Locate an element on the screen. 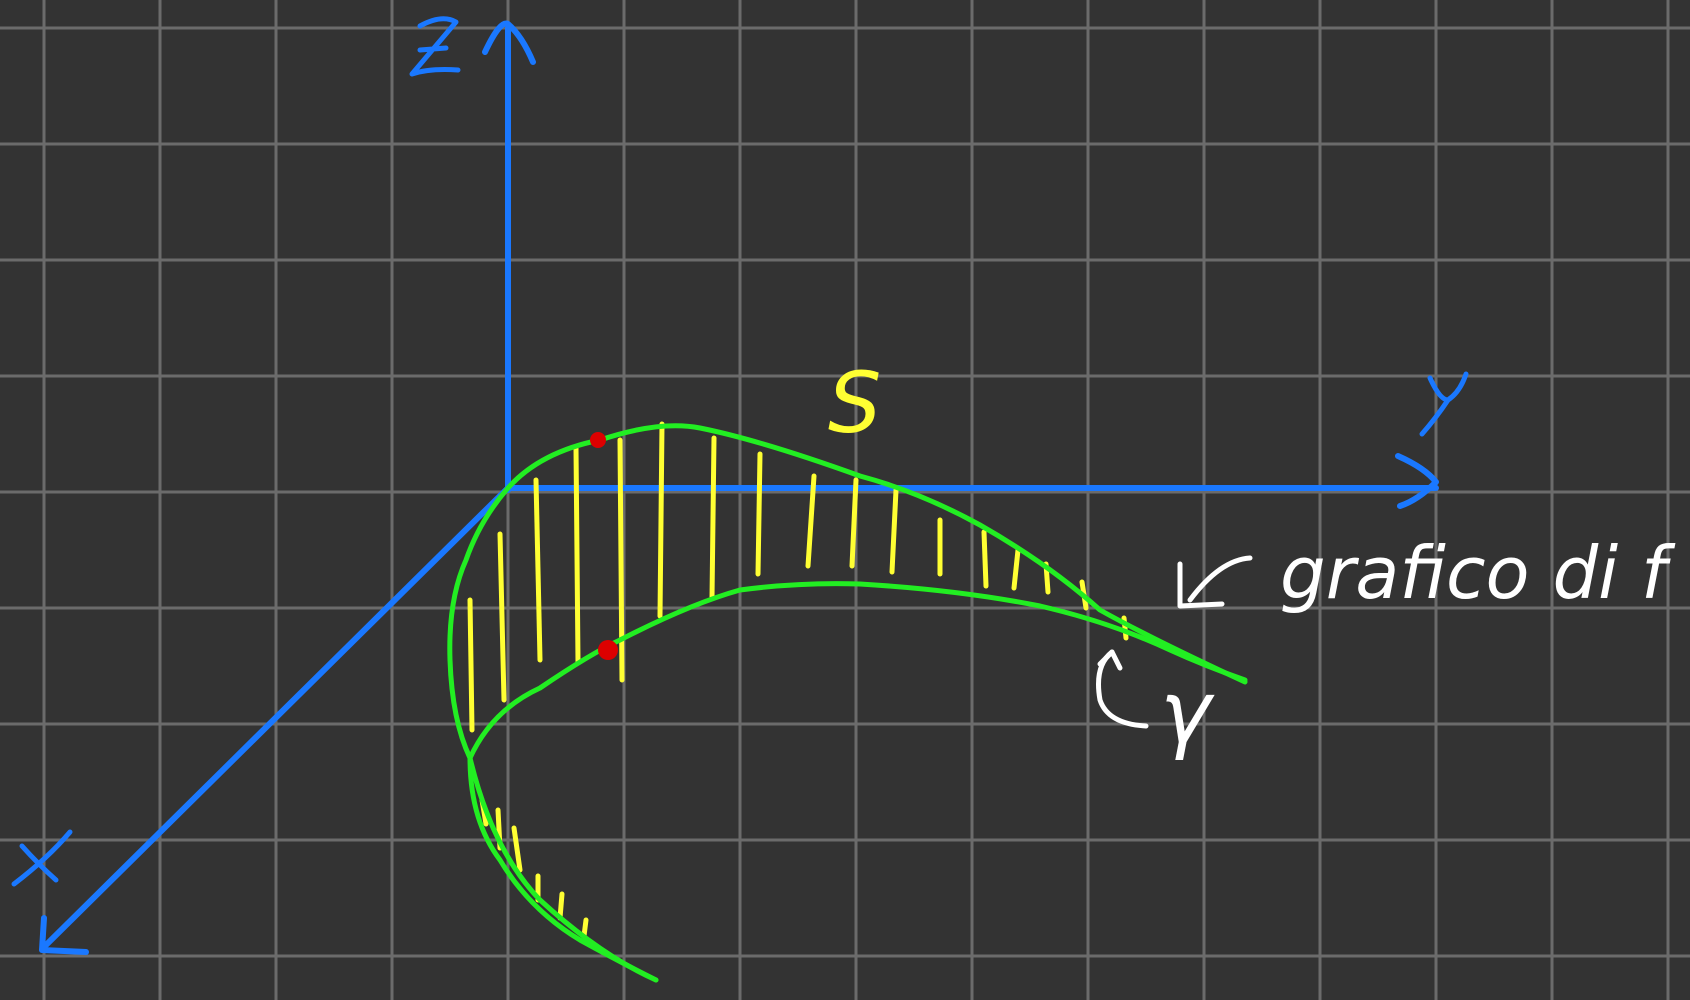 This screenshot has width=1690, height=1000. gamma-label: γ is located at coordinates (1187, 713).